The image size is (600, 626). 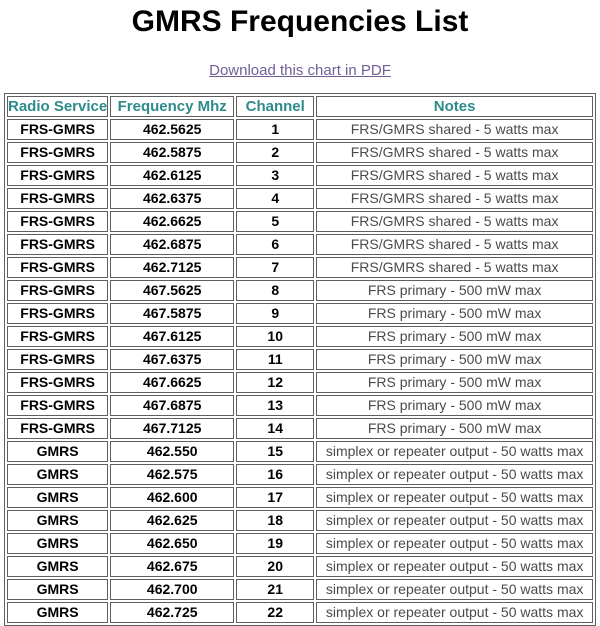 I want to click on frequency-cell: 467.5625, so click(x=172, y=290).